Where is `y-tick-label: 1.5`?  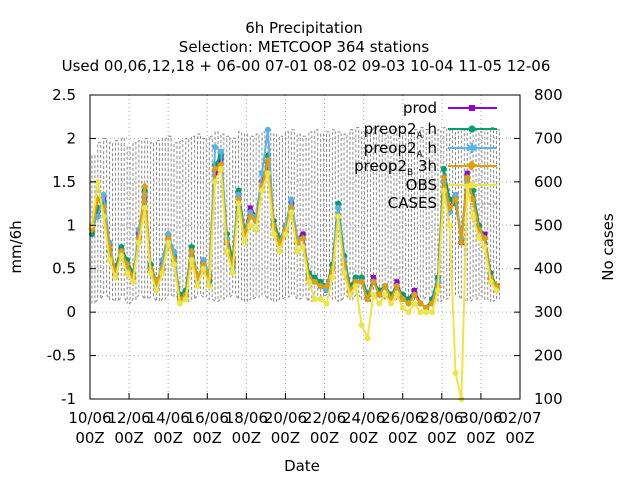
y-tick-label: 1.5 is located at coordinates (64, 182).